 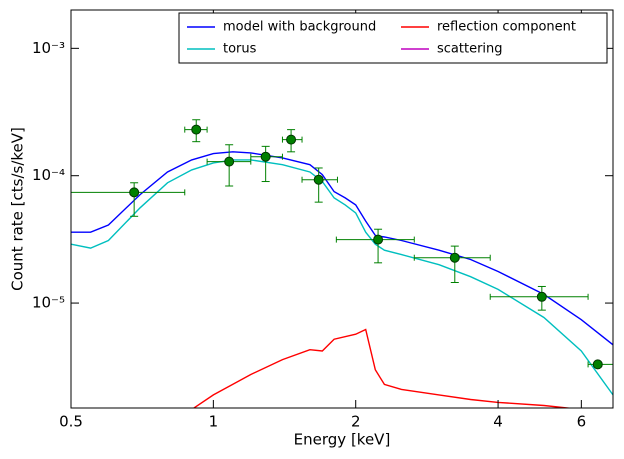 What do you see at coordinates (71, 422) in the screenshot?
I see `x-tick-label: 0.5` at bounding box center [71, 422].